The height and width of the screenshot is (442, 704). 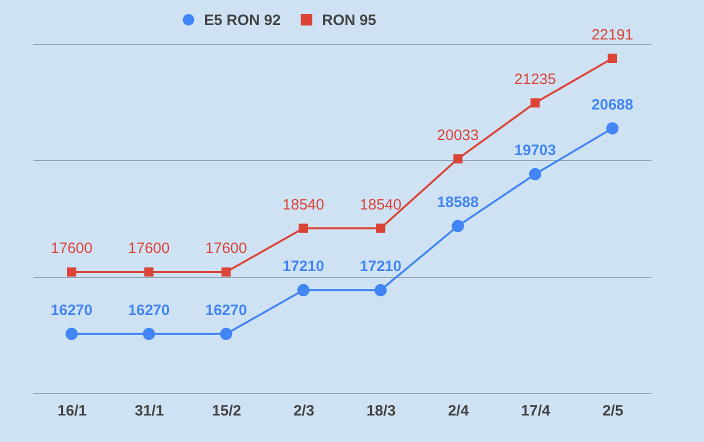 What do you see at coordinates (303, 411) in the screenshot?
I see `x-tick-label: 2/3` at bounding box center [303, 411].